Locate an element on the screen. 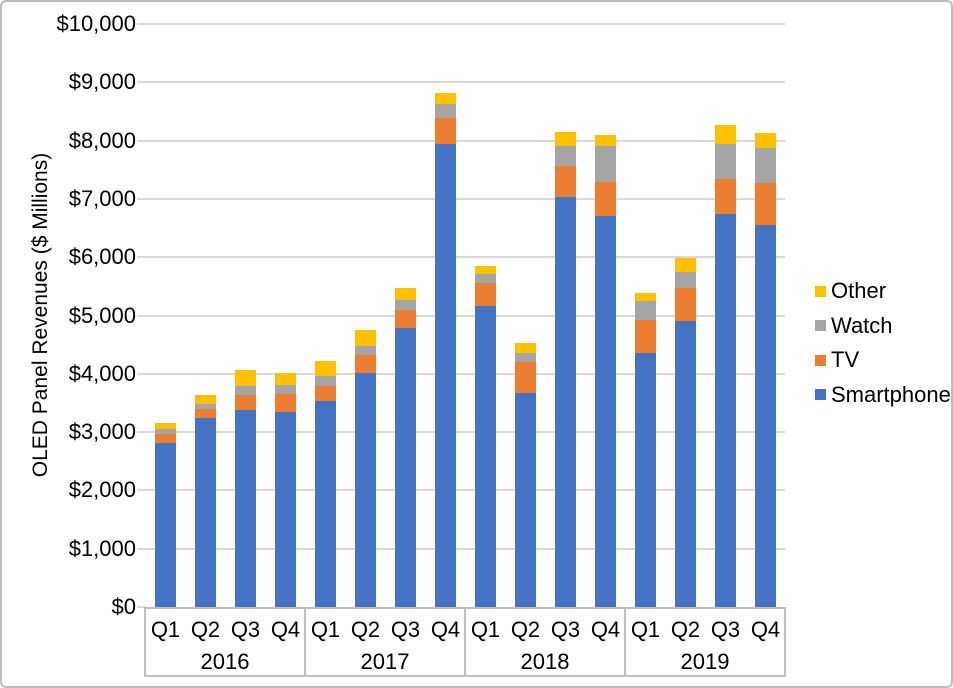  bar-segment-tv-2017-Q4 is located at coordinates (445, 131).